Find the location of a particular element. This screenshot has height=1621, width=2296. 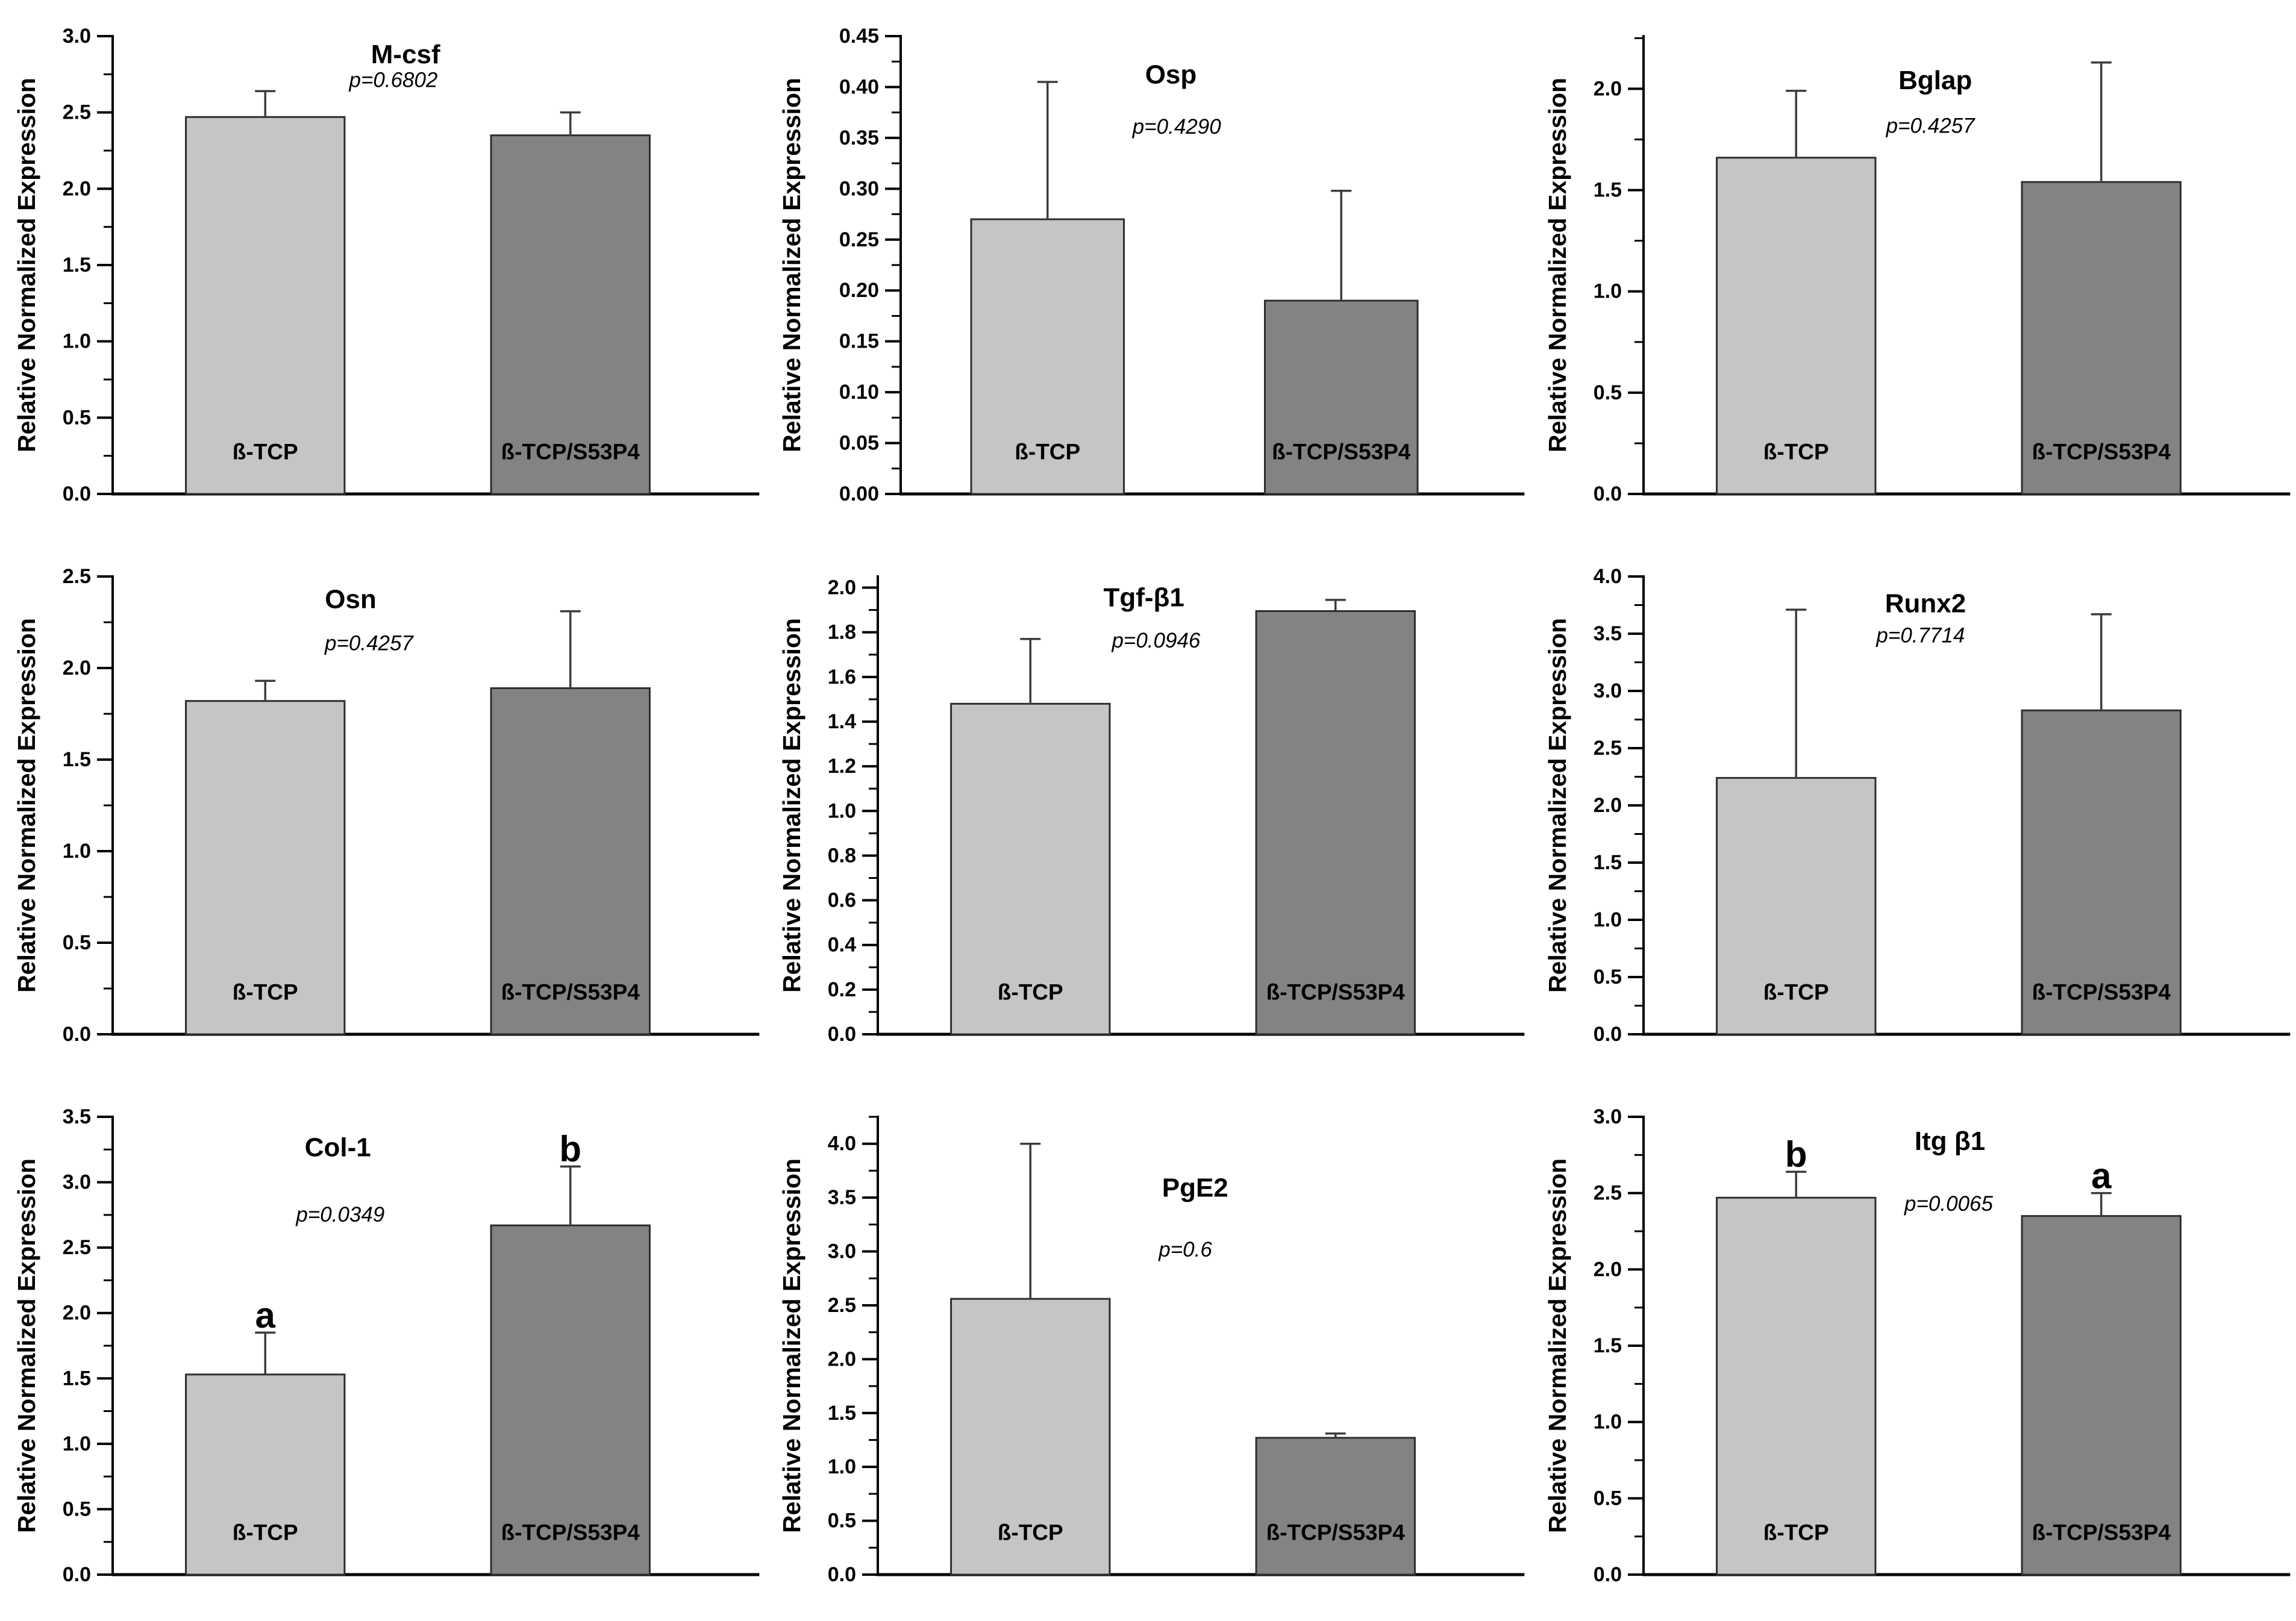

chart-title: PgE2 is located at coordinates (1195, 1187).